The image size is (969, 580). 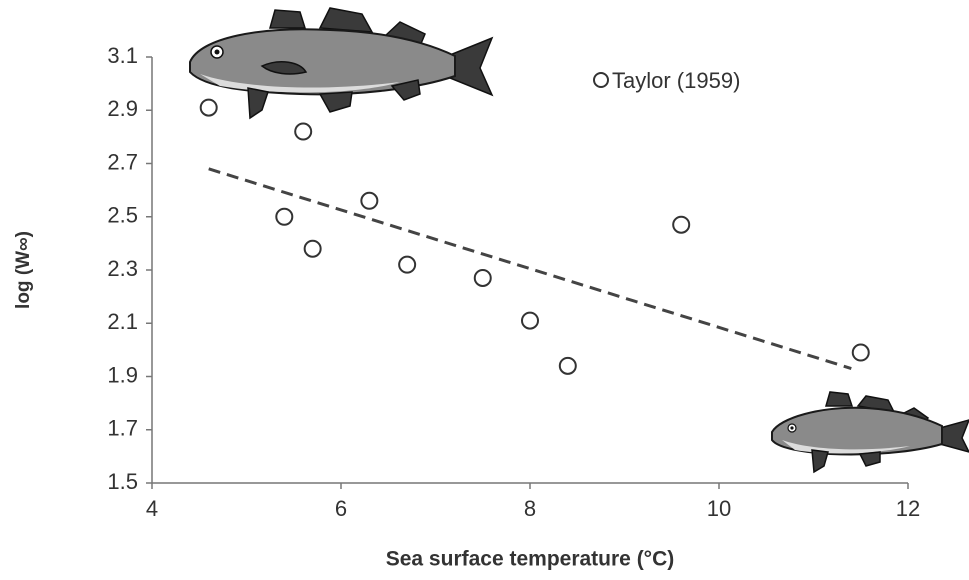 I want to click on y-tick-label: 2.7, so click(x=122, y=161).